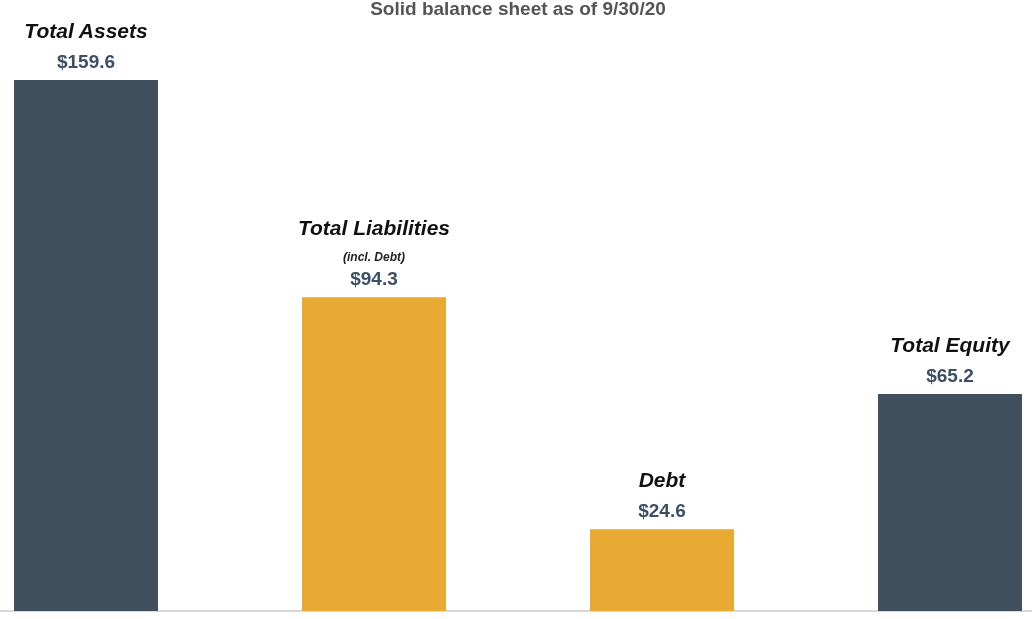 The image size is (1032, 619). I want to click on data-label: $65.2, so click(950, 376).